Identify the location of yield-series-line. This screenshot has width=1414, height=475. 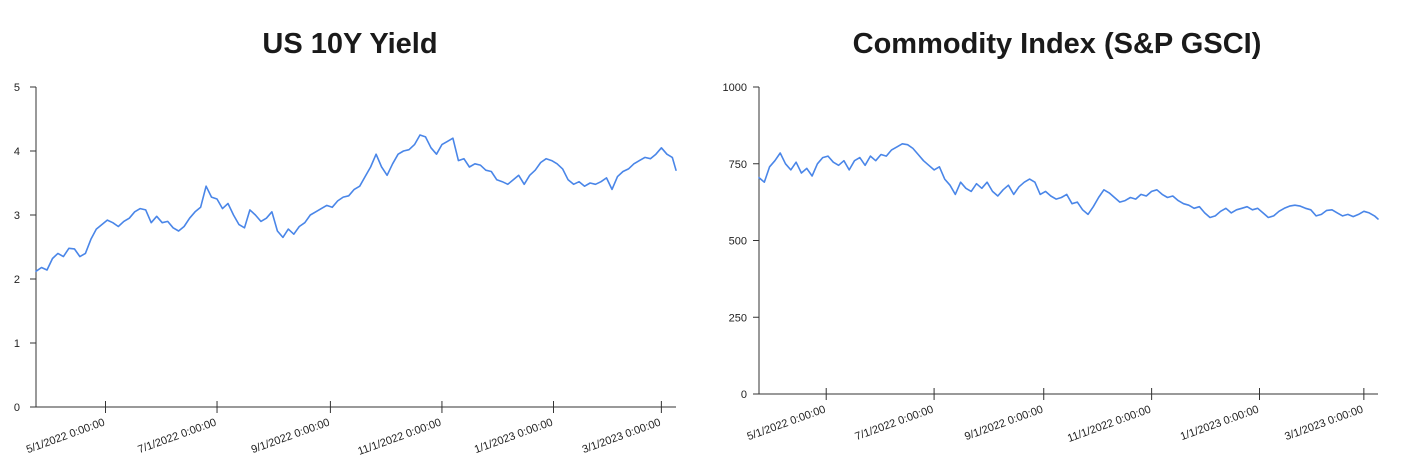
(356, 203).